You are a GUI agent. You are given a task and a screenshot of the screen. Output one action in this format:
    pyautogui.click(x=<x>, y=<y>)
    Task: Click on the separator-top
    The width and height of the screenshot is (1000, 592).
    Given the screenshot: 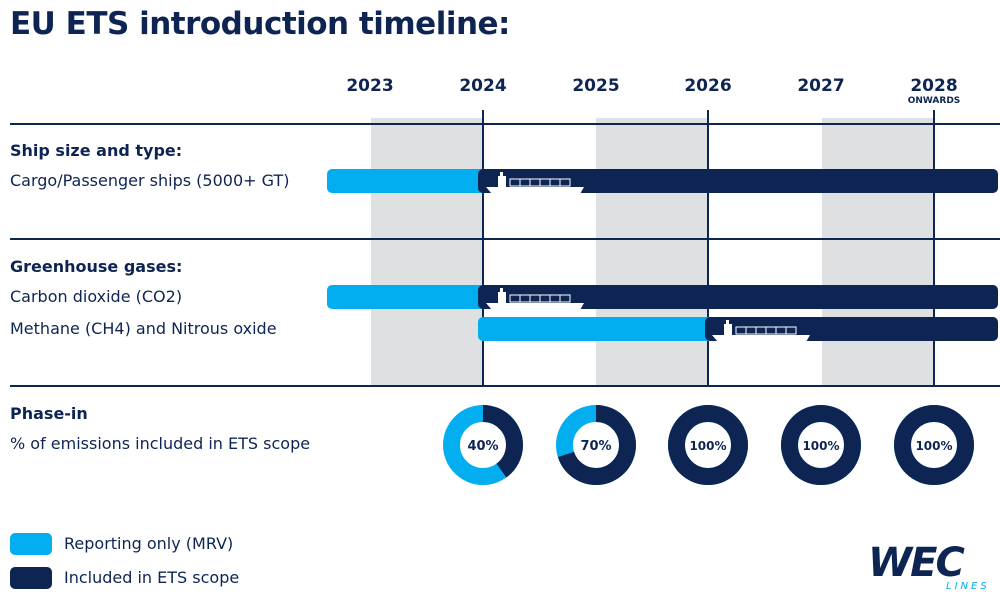 What is the action you would take?
    pyautogui.click(x=505, y=124)
    